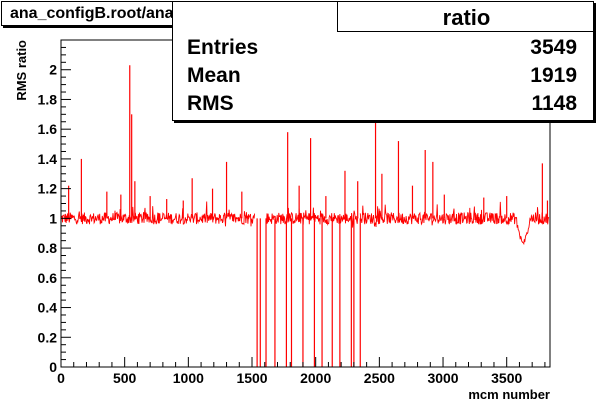 Image resolution: width=611 pixels, height=407 pixels. What do you see at coordinates (509, 394) in the screenshot?
I see `x-axis-title: mcm number` at bounding box center [509, 394].